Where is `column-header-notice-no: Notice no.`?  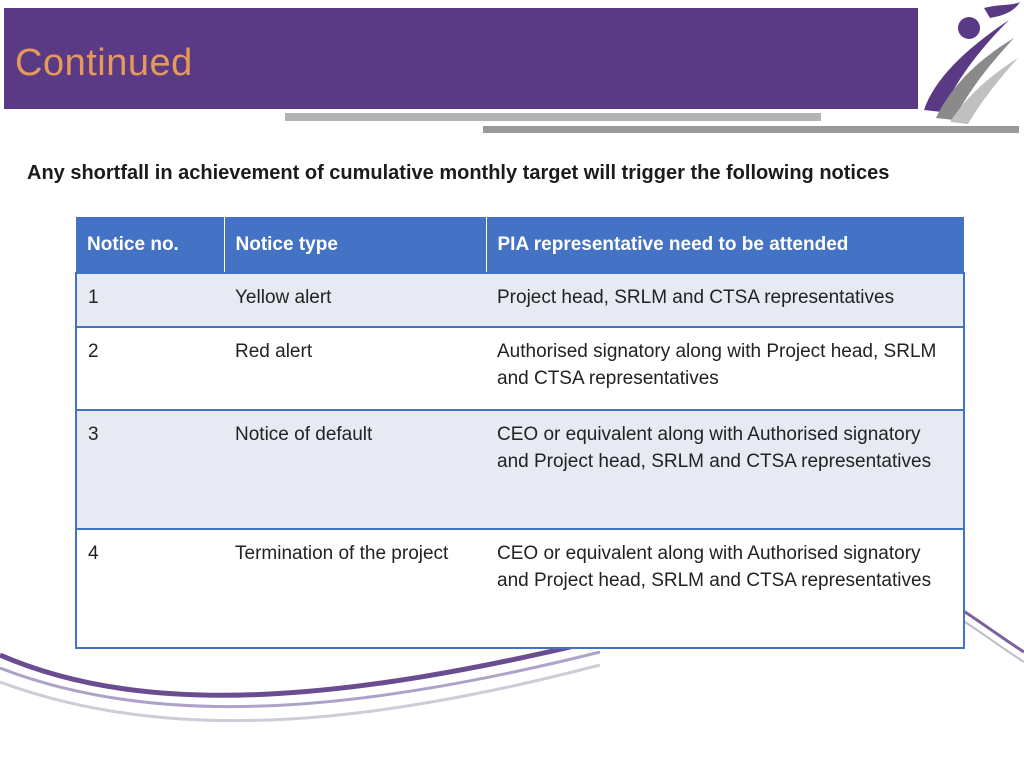
column-header-notice-no: Notice no. is located at coordinates (150, 245).